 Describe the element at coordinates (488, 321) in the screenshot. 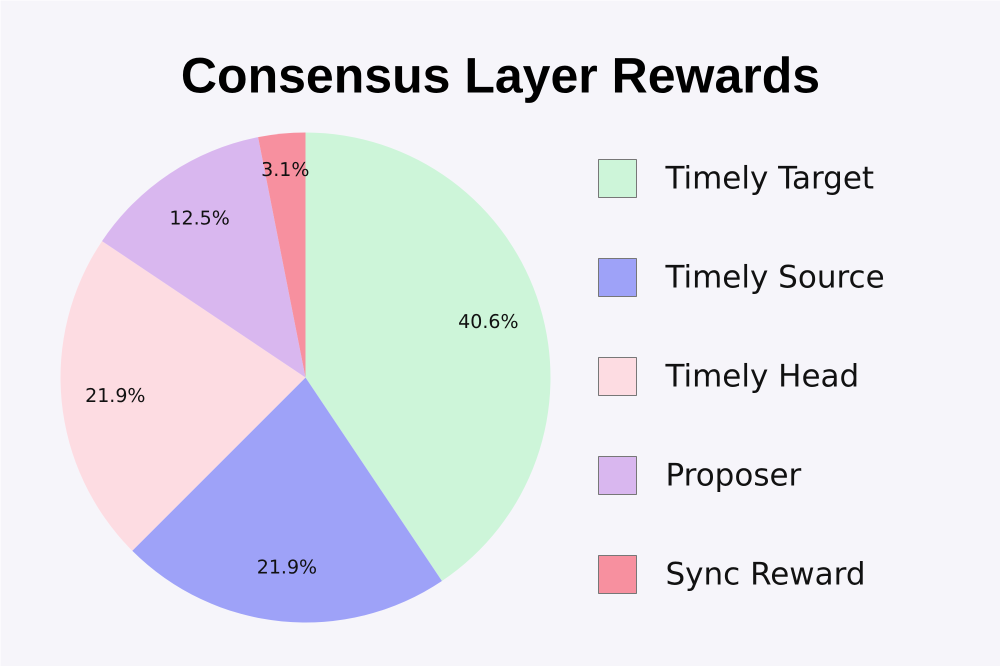

I see `data-label: 40.6%` at that location.